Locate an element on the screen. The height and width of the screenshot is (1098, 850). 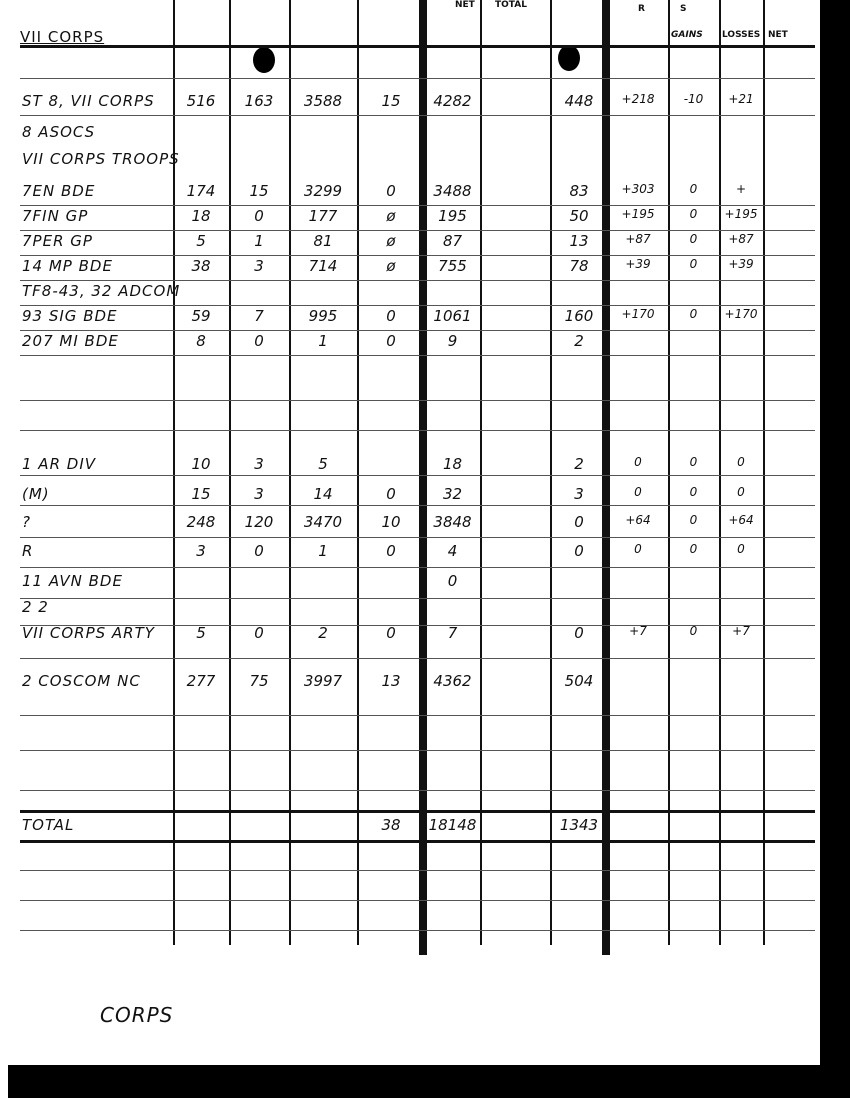
table-cell: 75 is located at coordinates (259, 681).